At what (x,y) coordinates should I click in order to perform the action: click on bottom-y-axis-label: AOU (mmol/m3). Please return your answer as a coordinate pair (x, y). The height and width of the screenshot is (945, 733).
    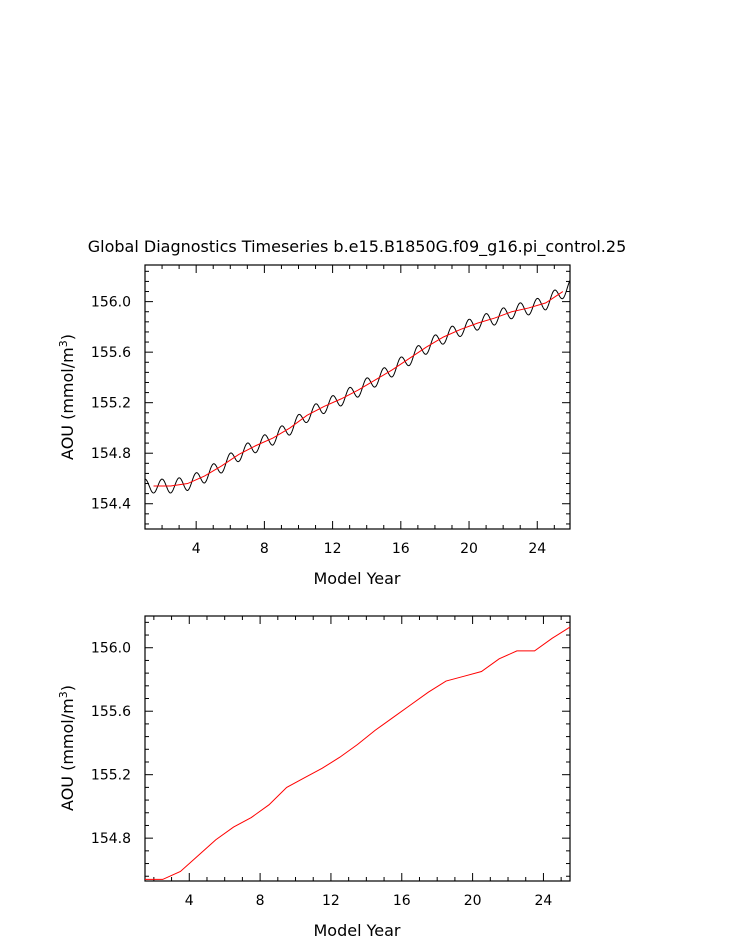
    Looking at the image, I should click on (67, 748).